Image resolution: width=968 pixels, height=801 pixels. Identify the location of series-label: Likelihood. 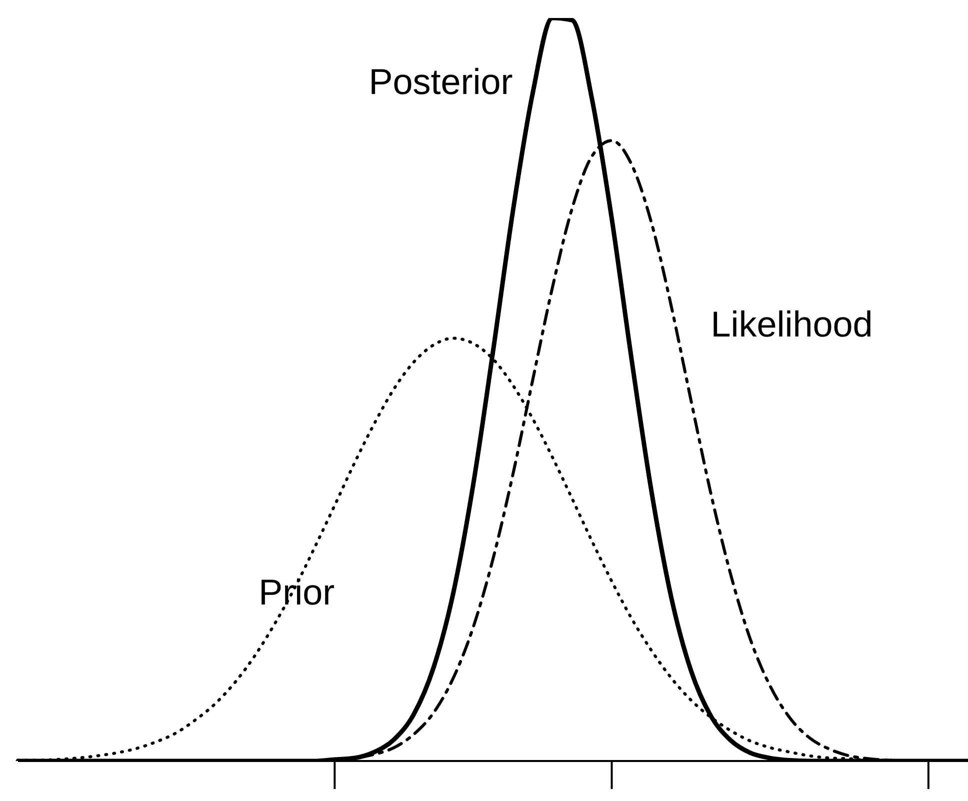
(791, 323).